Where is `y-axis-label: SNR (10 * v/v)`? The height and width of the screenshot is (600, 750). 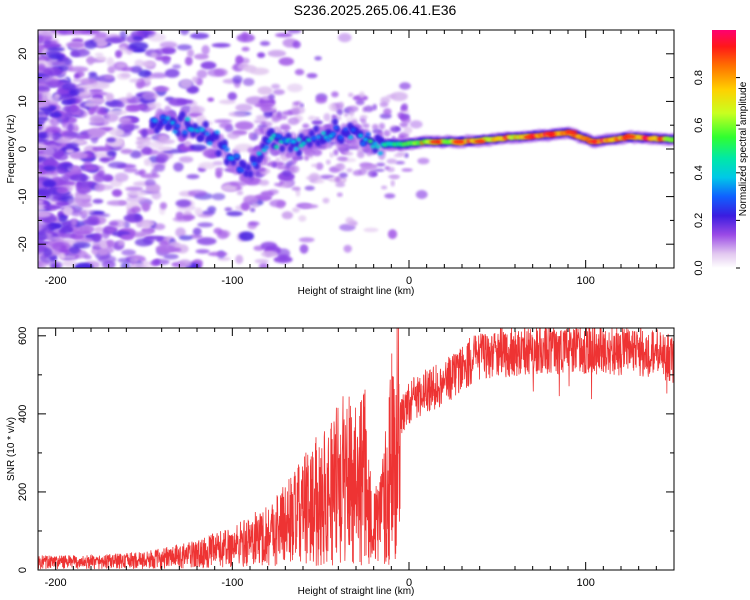 y-axis-label: SNR (10 * v/v) is located at coordinates (11, 449).